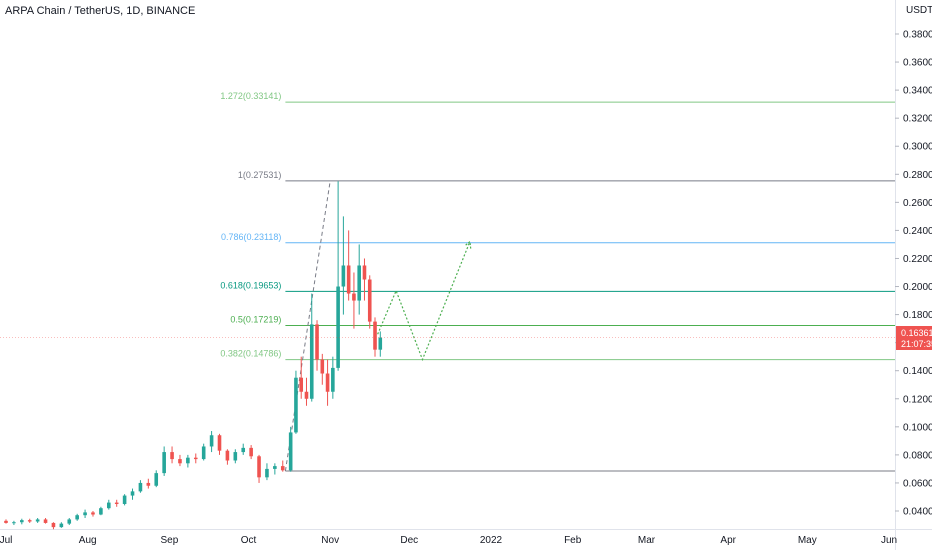  What do you see at coordinates (917, 512) in the screenshot?
I see `price-tick-label: 0.04000` at bounding box center [917, 512].